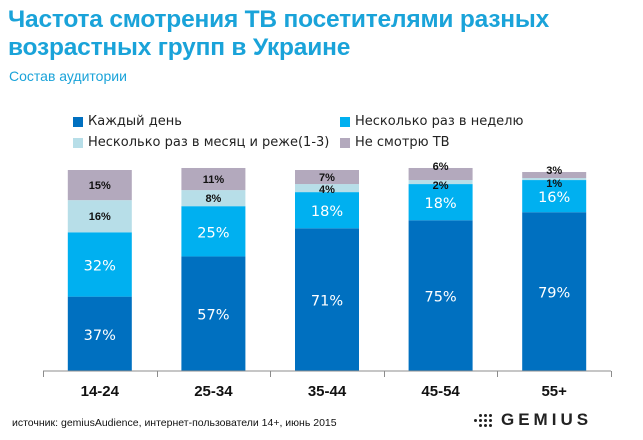 The width and height of the screenshot is (643, 440). I want to click on legend-item-weekly: Несколько раз в неделю, so click(431, 121).